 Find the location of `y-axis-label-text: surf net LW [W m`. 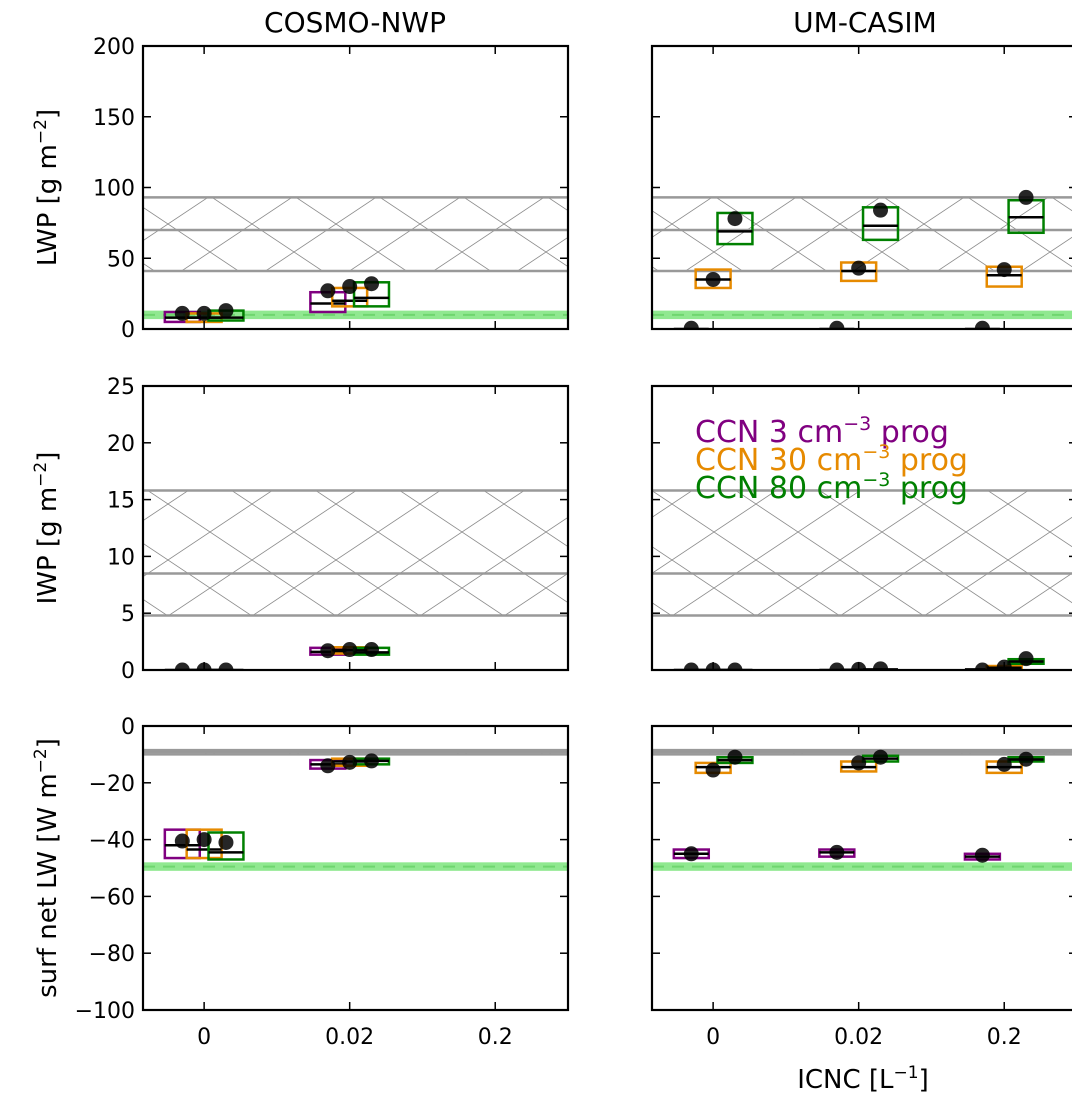

y-axis-label-text: surf net LW [W m is located at coordinates (48, 885).